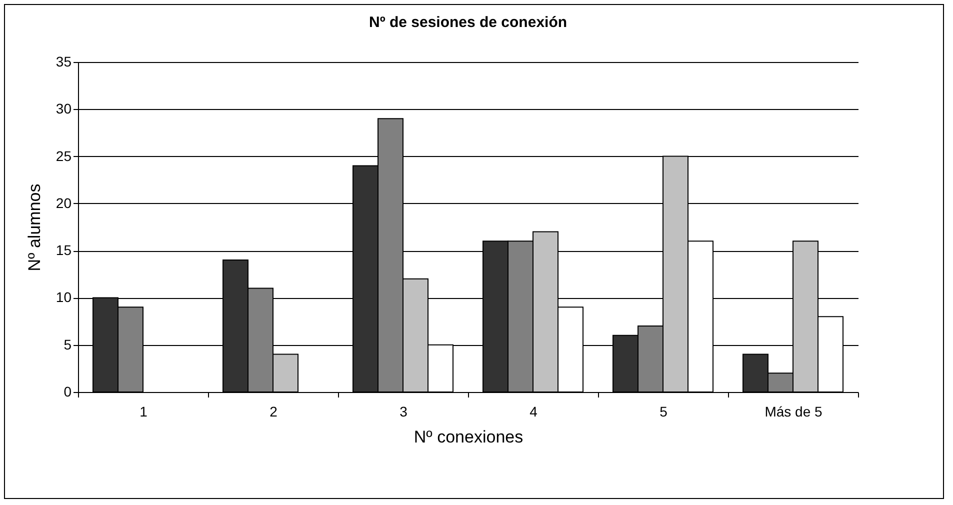 The height and width of the screenshot is (505, 953). What do you see at coordinates (468, 22) in the screenshot?
I see `chart-title: Nº de sesiones de conexión` at bounding box center [468, 22].